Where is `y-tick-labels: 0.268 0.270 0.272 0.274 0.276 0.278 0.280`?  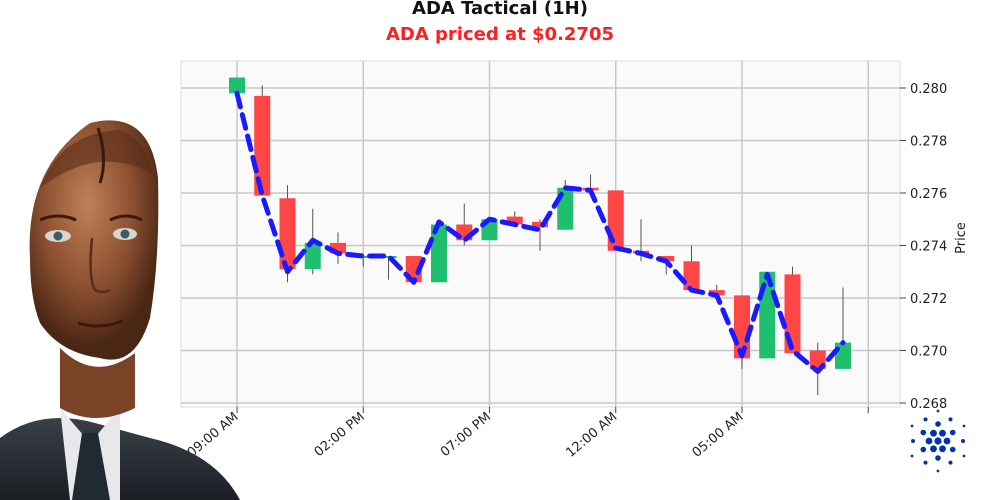
y-tick-labels: 0.268 0.270 0.272 0.274 0.276 0.278 0.280 is located at coordinates (928, 247).